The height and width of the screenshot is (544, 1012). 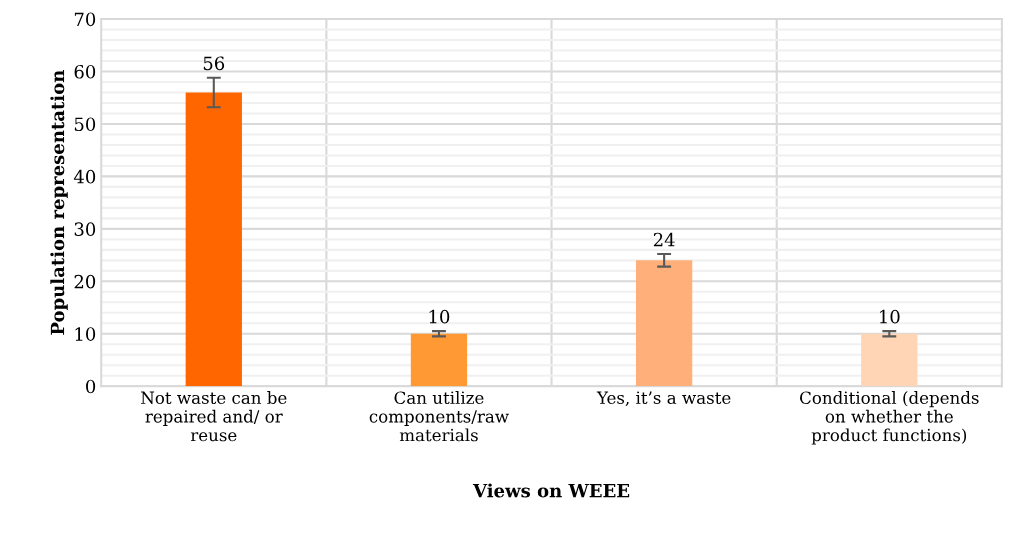 What do you see at coordinates (889, 418) in the screenshot?
I see `x-tick-label: Conditional (depends on whether the product functions)` at bounding box center [889, 418].